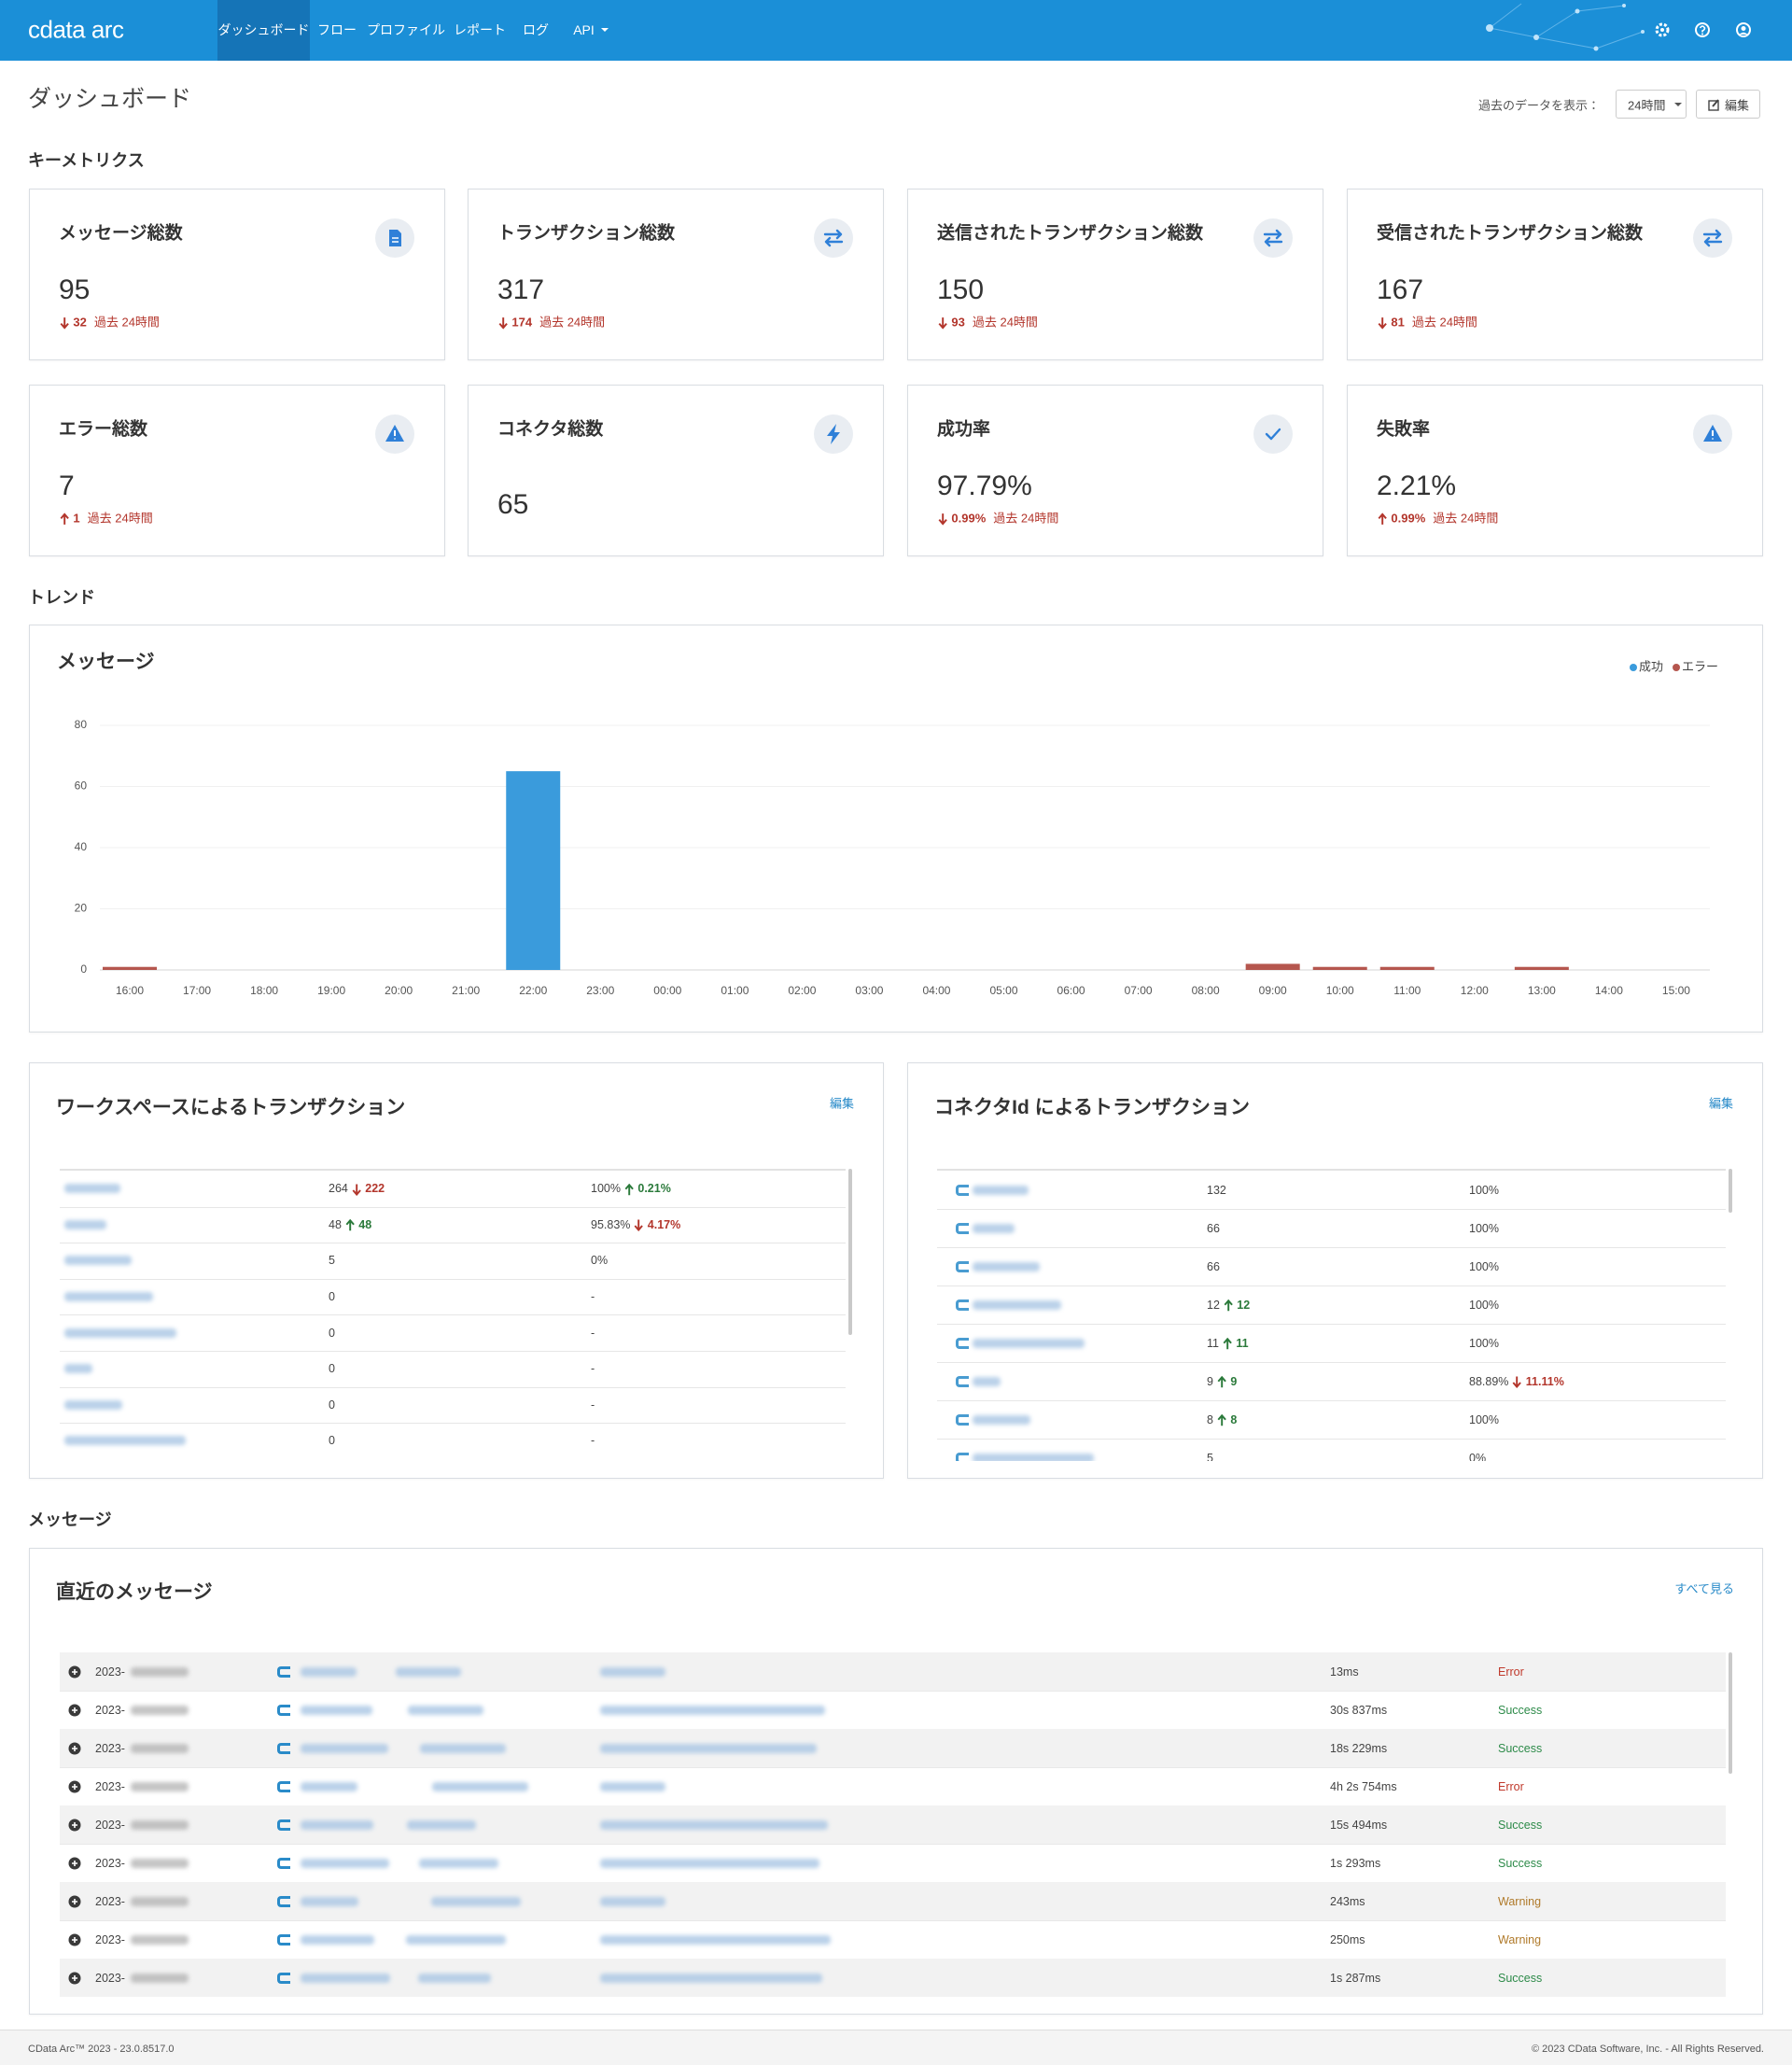 The image size is (1792, 2065). Describe the element at coordinates (1408, 518) in the screenshot. I see `delta-value: 0.99%` at that location.